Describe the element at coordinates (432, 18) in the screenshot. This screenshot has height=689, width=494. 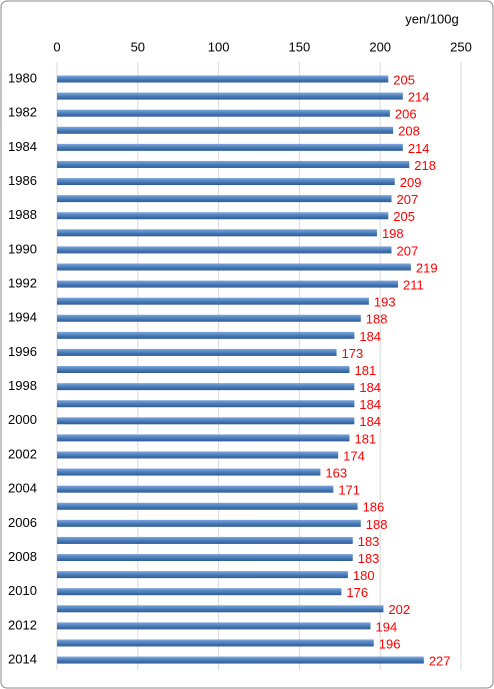
I see `axis-label: yen/100g` at that location.